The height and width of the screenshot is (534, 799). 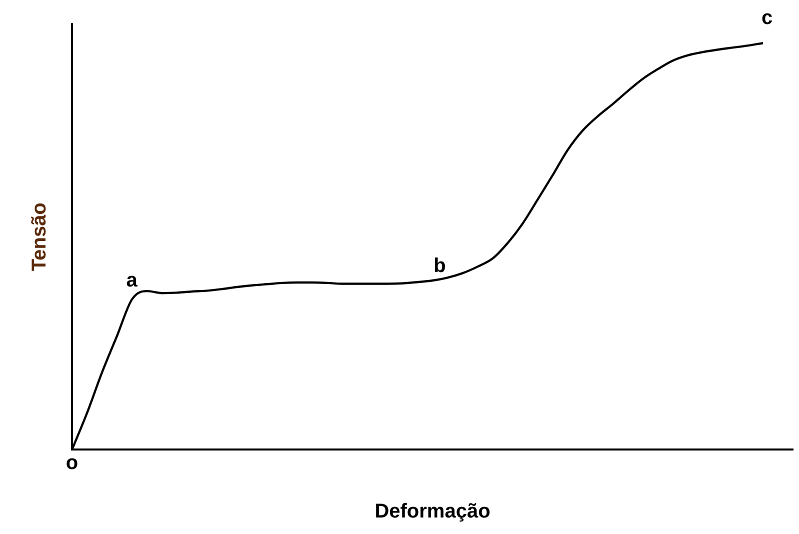 What do you see at coordinates (132, 280) in the screenshot?
I see `annotation: a` at bounding box center [132, 280].